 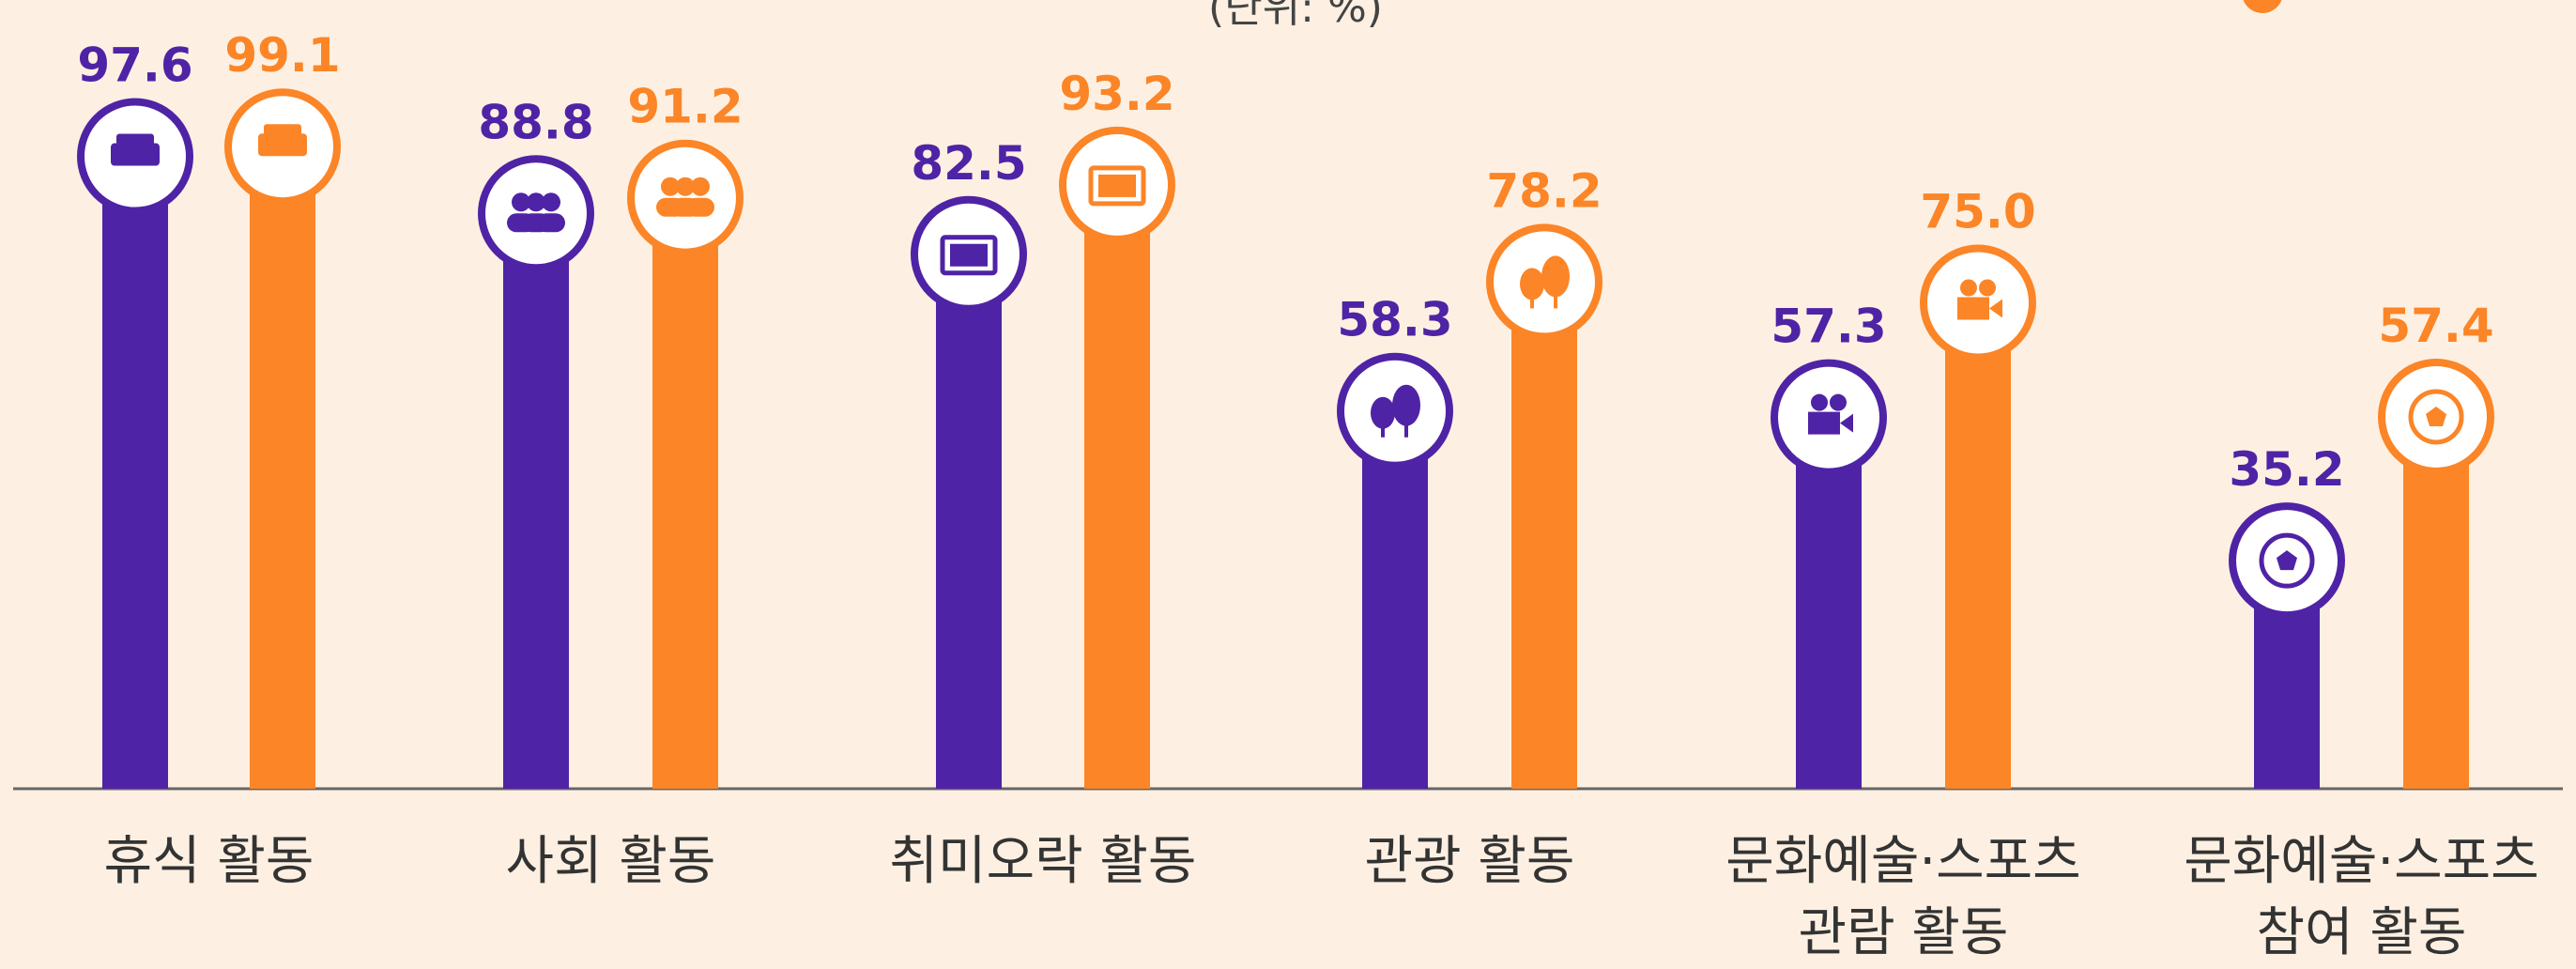 I want to click on value-label: 78.2, so click(x=1544, y=190).